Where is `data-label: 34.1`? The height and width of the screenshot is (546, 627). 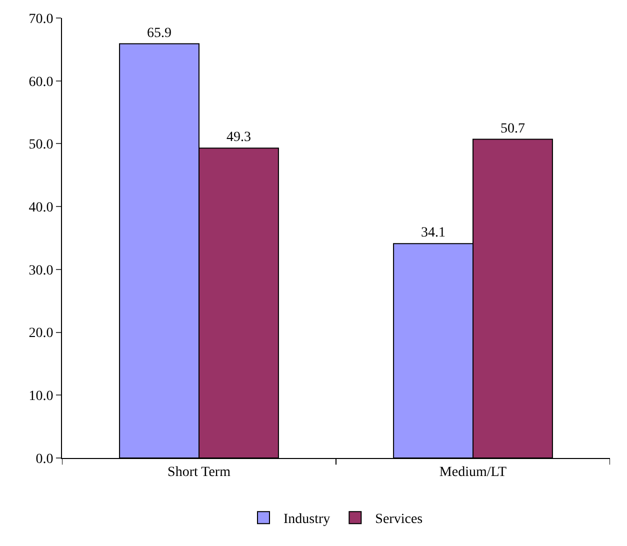 data-label: 34.1 is located at coordinates (433, 233).